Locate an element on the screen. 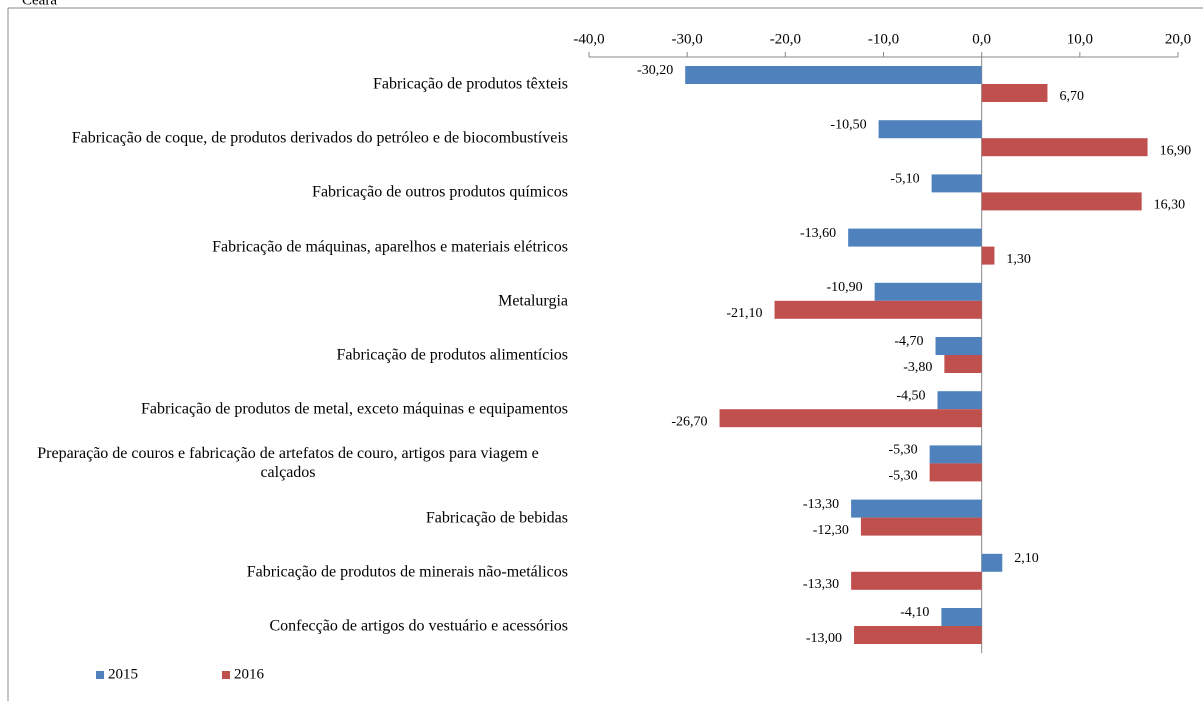  category-label: Fabricação de produtos alimentícios is located at coordinates (452, 355).